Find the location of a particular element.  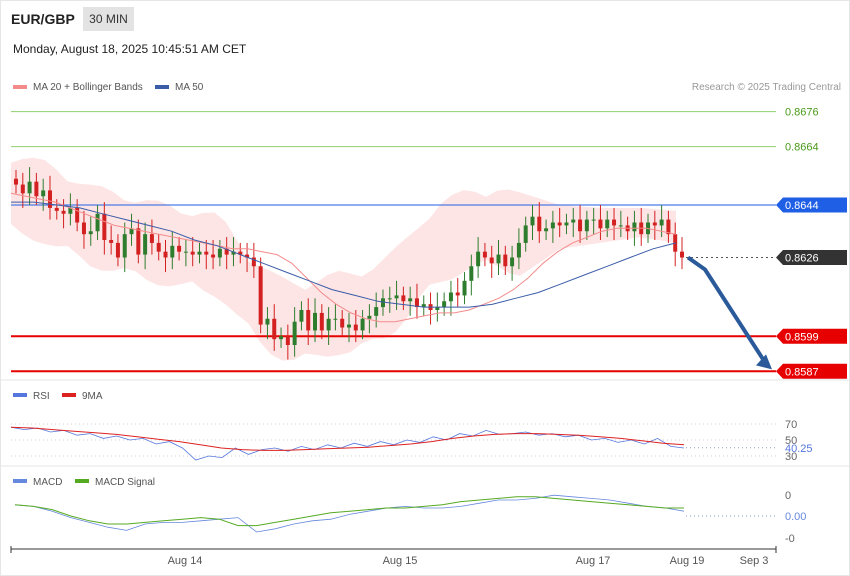

price-level-tag-0.8626 is located at coordinates (811, 257).